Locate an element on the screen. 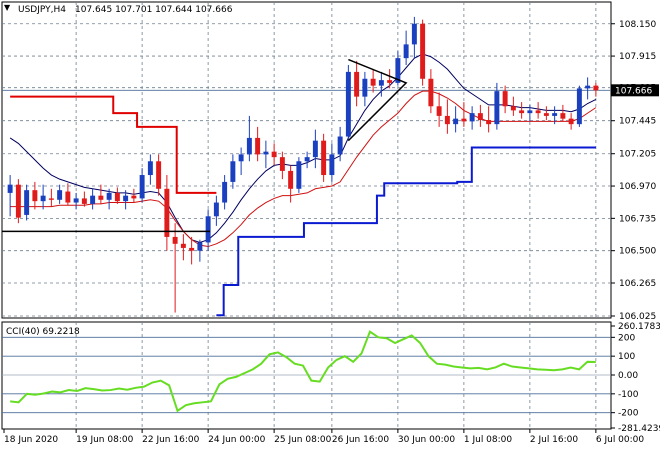 The height and width of the screenshot is (454, 660). price-tick-label: 107.445 is located at coordinates (637, 122).